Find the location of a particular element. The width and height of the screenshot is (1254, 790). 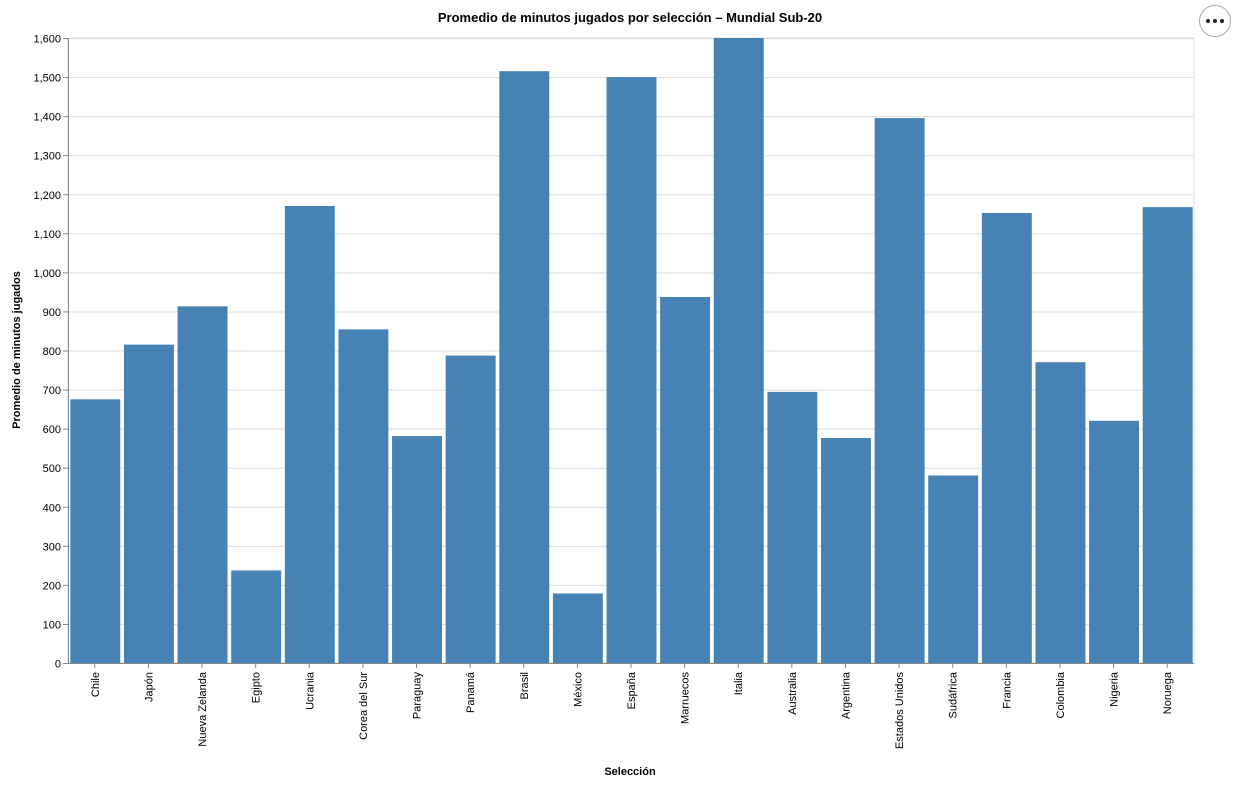

bar-estados-unidos is located at coordinates (899, 390).